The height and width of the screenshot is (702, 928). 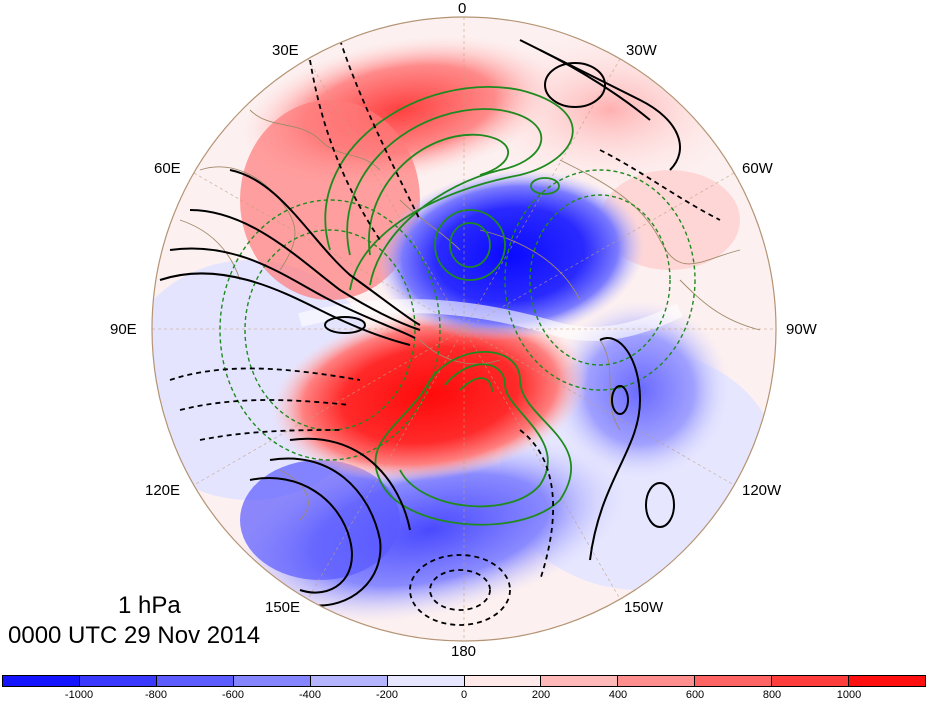 What do you see at coordinates (134, 635) in the screenshot?
I see `title-time: 0000 UTC 29 Nov 2014` at bounding box center [134, 635].